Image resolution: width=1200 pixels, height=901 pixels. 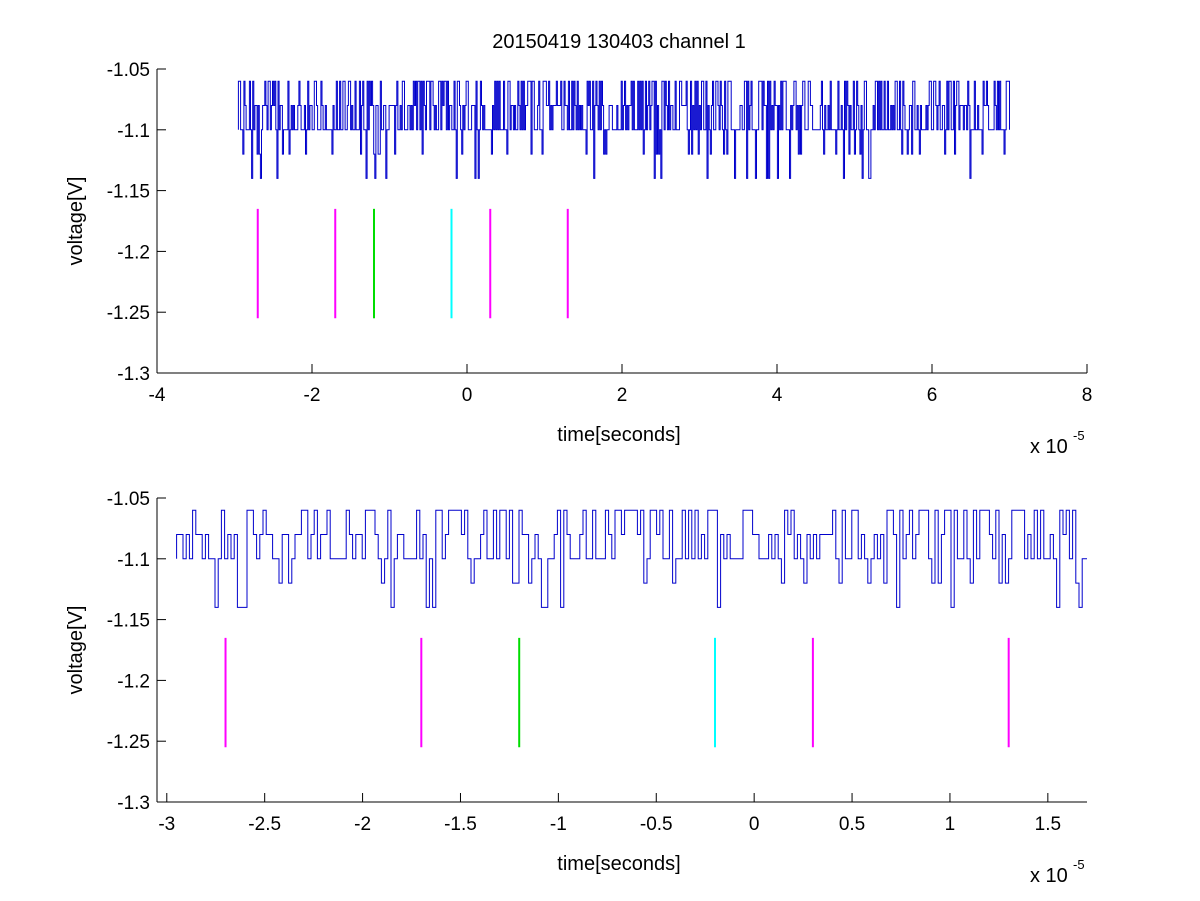 What do you see at coordinates (656, 824) in the screenshot?
I see `x-tick-label: -0.5` at bounding box center [656, 824].